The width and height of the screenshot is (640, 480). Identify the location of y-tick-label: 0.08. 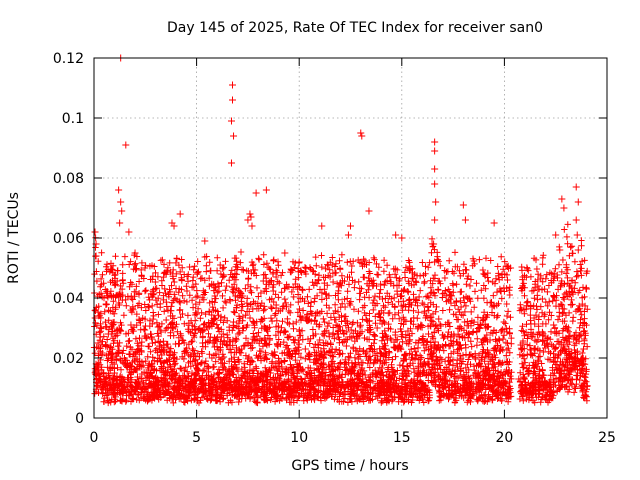
(68, 179).